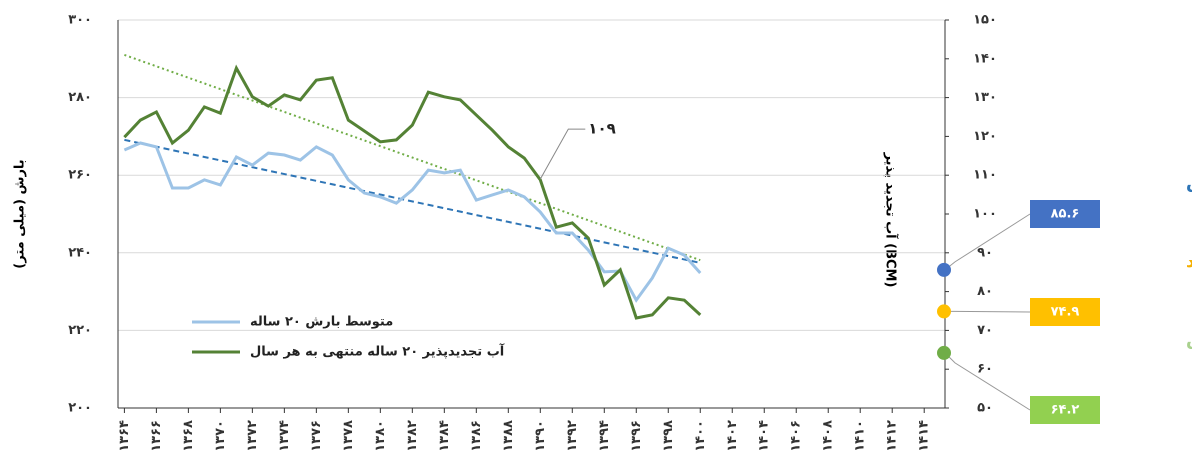 The height and width of the screenshot is (456, 1192). I want to click on x-tick-label: ۱۳۸۶, so click(476, 436).